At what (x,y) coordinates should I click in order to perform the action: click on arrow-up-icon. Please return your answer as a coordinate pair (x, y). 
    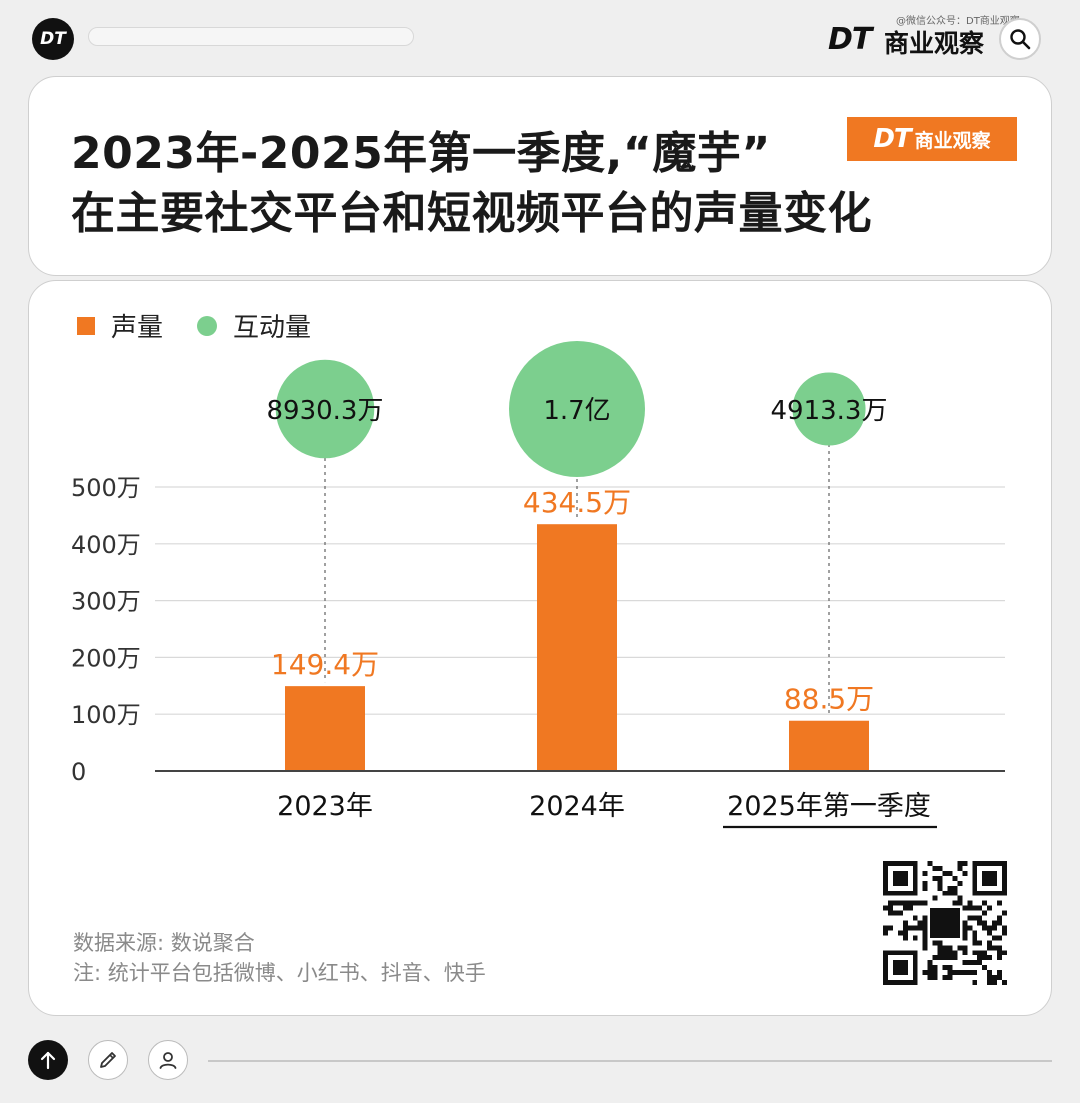
    Looking at the image, I should click on (48, 1060).